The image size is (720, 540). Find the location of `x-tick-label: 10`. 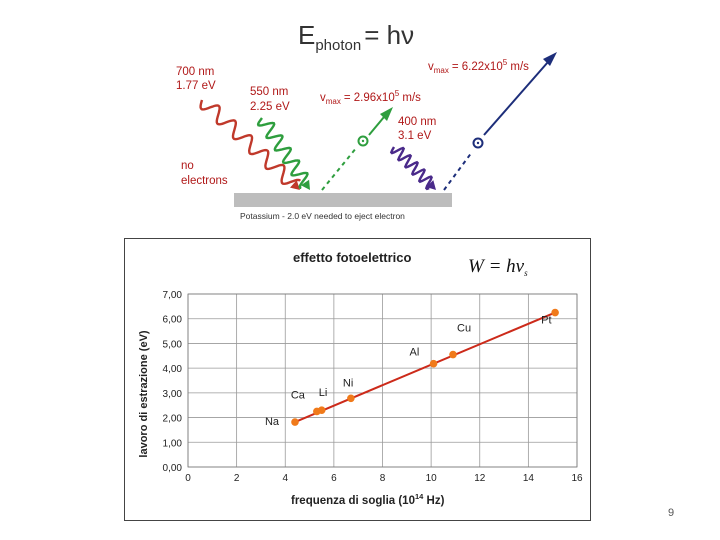

x-tick-label: 10 is located at coordinates (432, 478).